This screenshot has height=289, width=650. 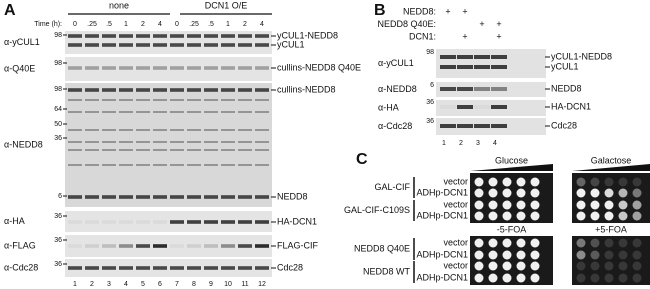 What do you see at coordinates (19, 68) in the screenshot?
I see `antibody-label: α-Q40E` at bounding box center [19, 68].